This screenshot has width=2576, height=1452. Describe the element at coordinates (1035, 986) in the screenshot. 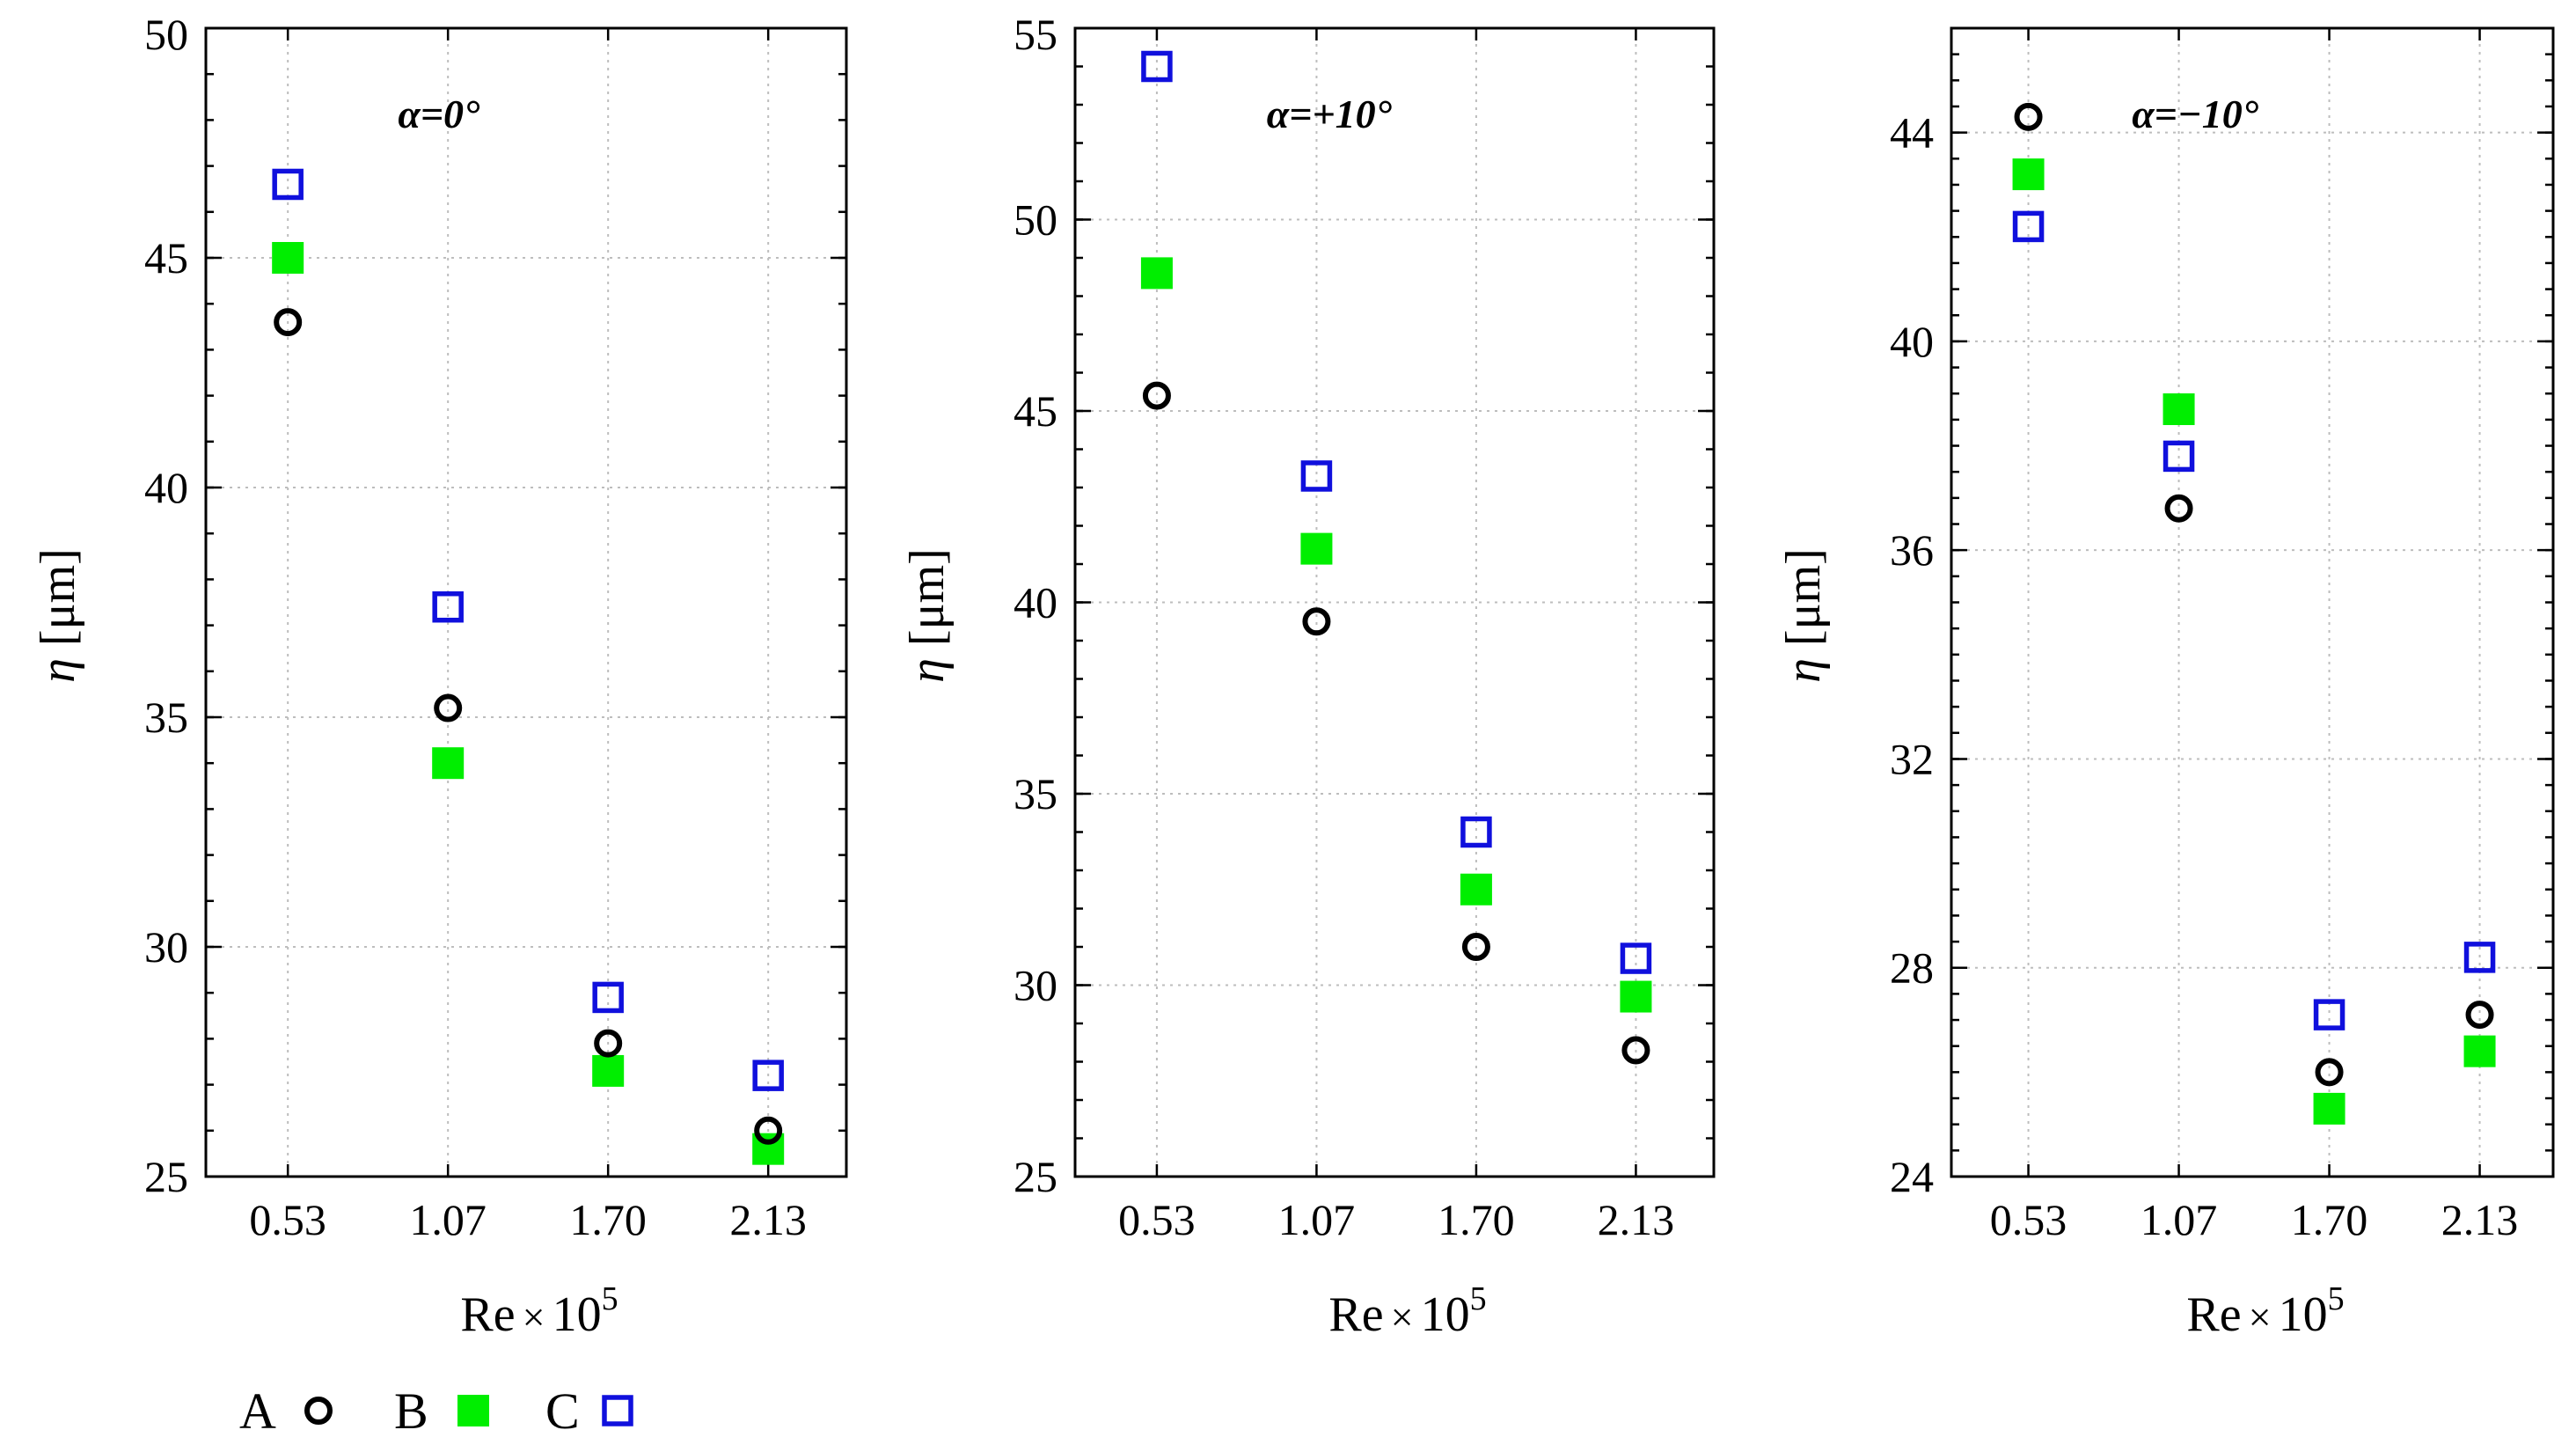

I see `y-tick-label: 30` at that location.